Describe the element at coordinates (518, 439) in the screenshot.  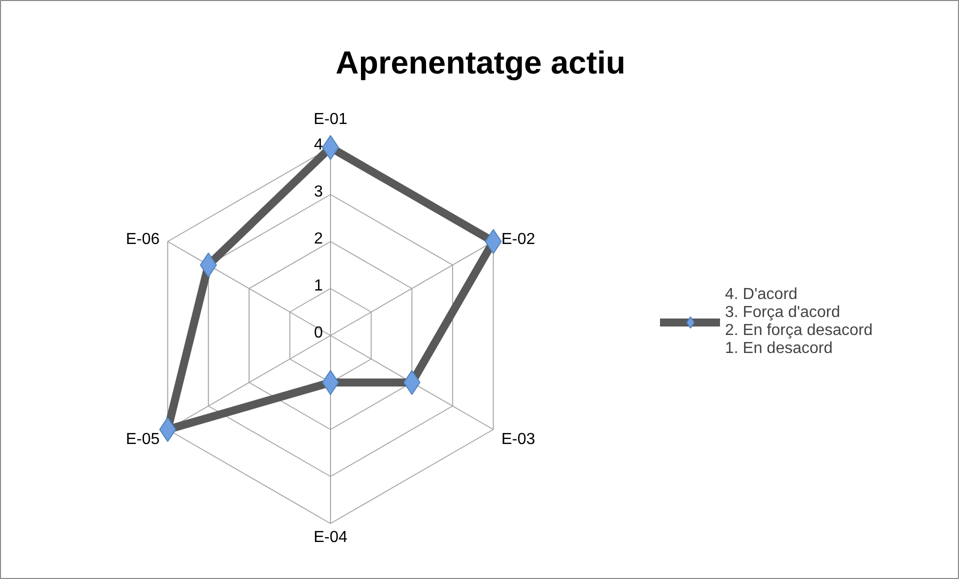
I see `spoke-label: E-03` at that location.